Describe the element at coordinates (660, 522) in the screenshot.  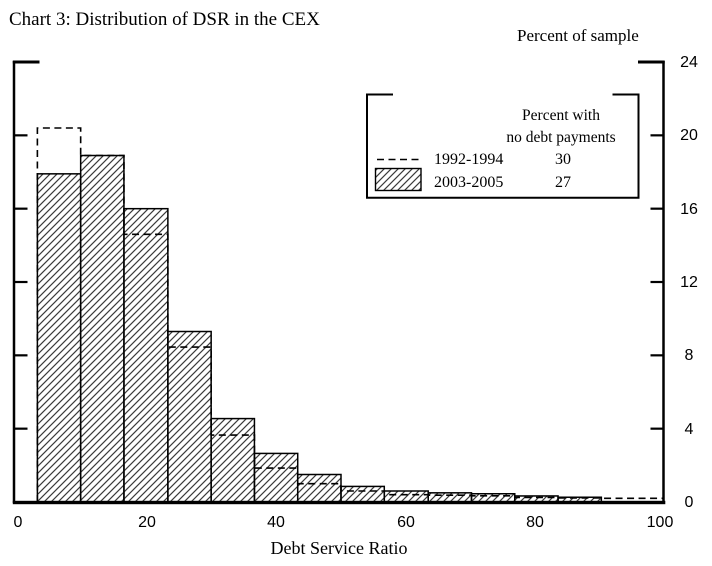
I see `x-tick-label: 100` at that location.